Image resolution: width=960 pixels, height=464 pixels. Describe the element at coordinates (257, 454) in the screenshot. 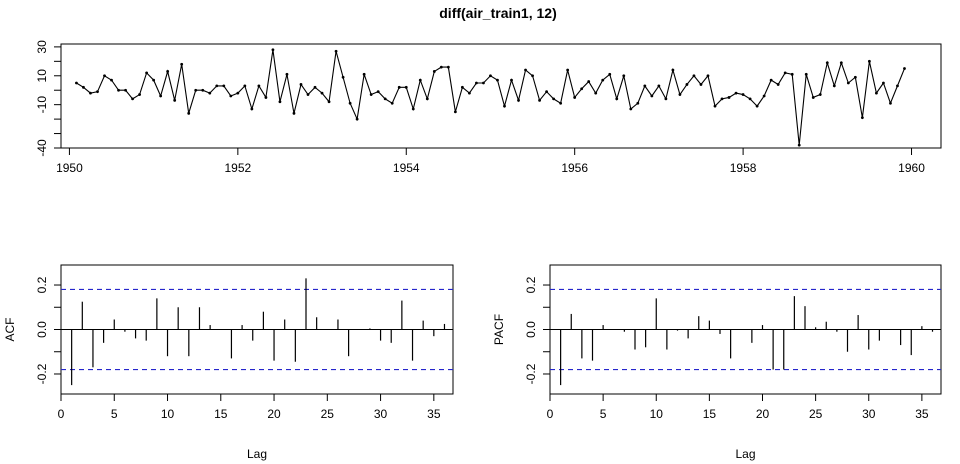

I see `x-axis-title: Lag` at that location.